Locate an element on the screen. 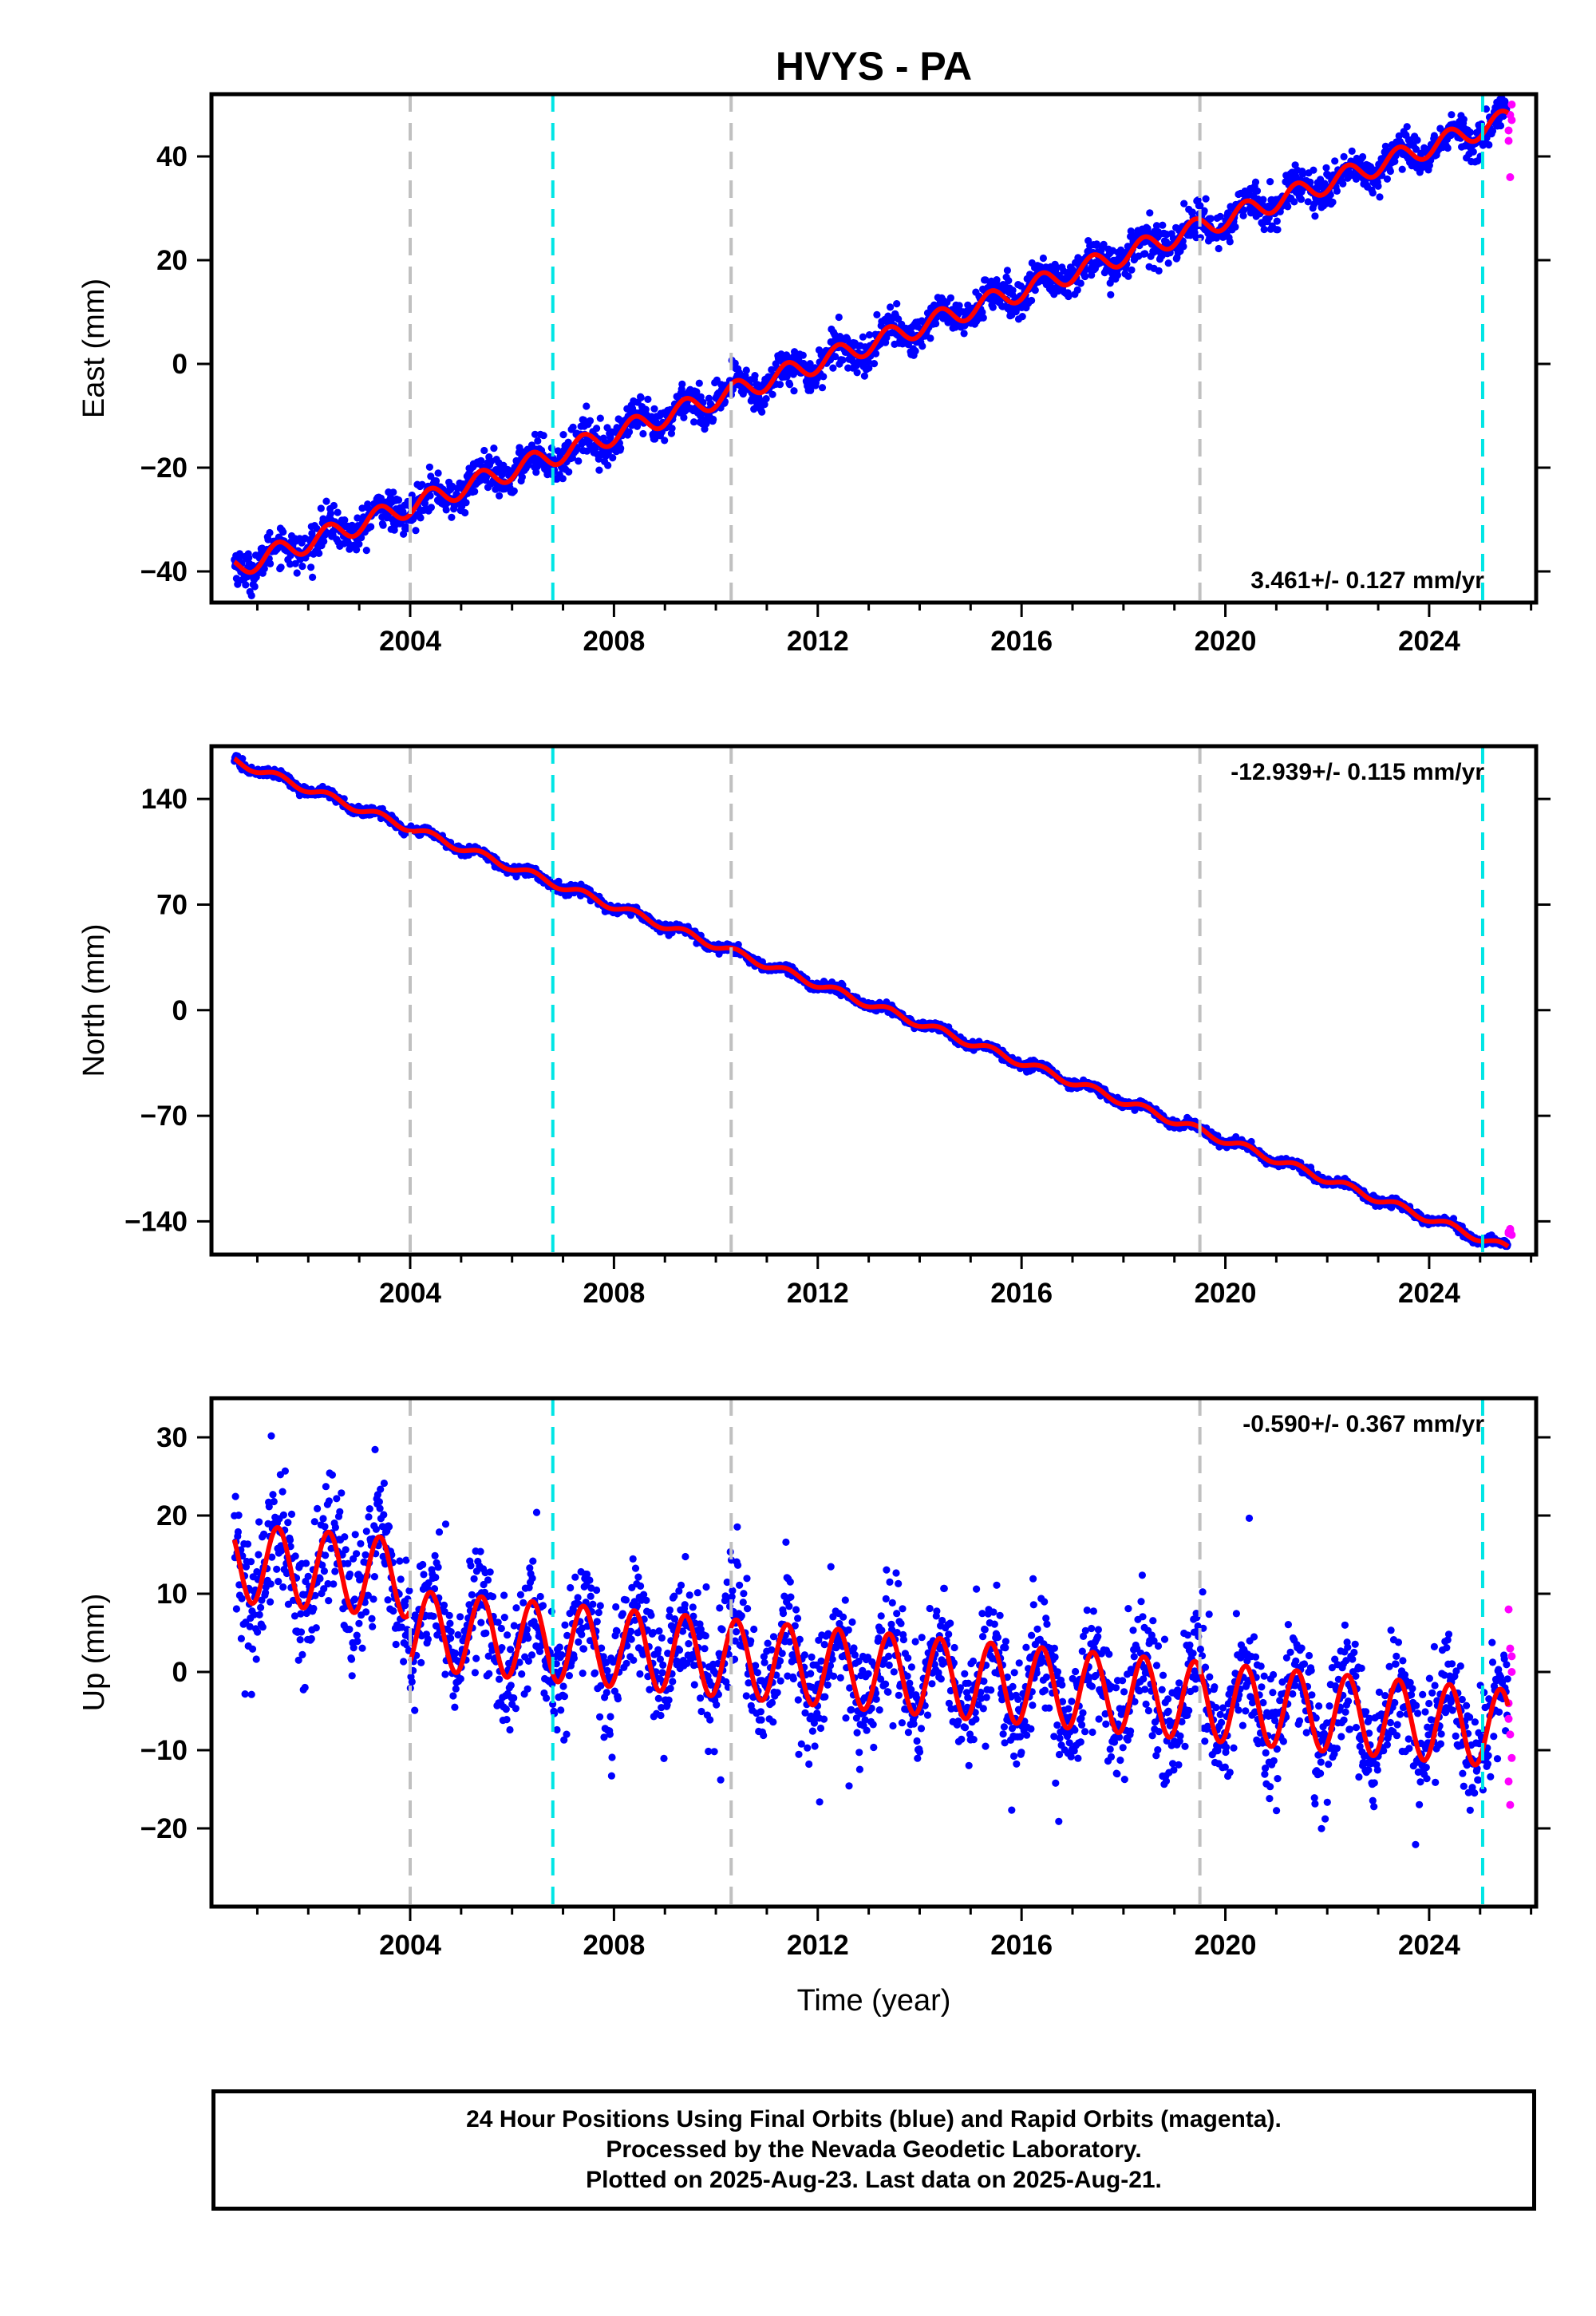 This screenshot has width=1596, height=2316. y-tick-label: 70 is located at coordinates (172, 905).